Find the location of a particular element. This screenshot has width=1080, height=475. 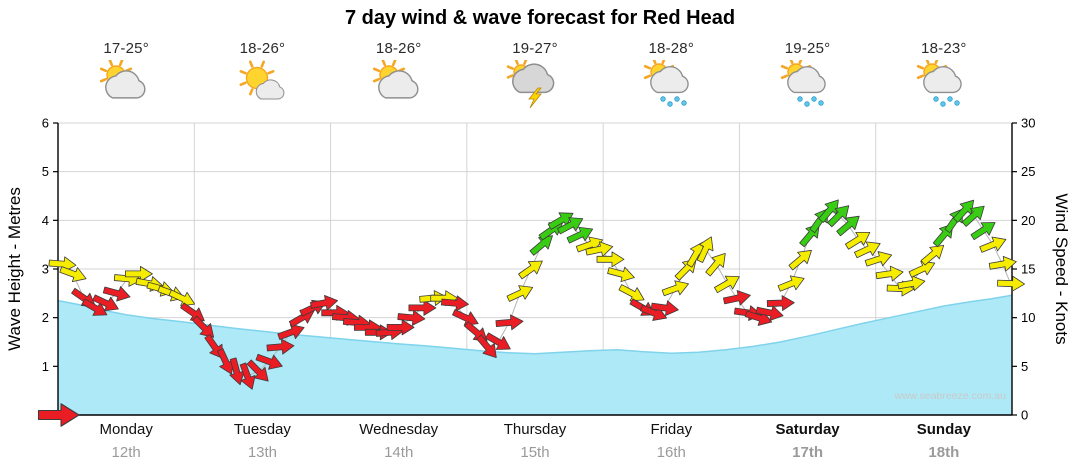

wave-tick-label: 6 is located at coordinates (45, 123).